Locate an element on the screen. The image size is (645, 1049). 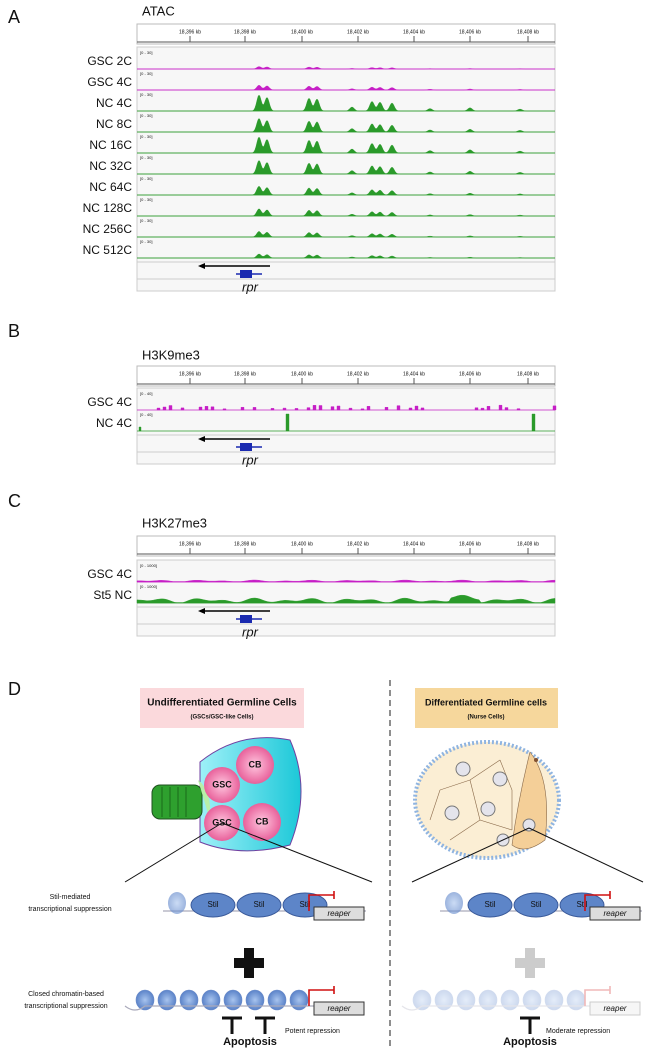
track-label: NC 512C is located at coordinates (108, 250).